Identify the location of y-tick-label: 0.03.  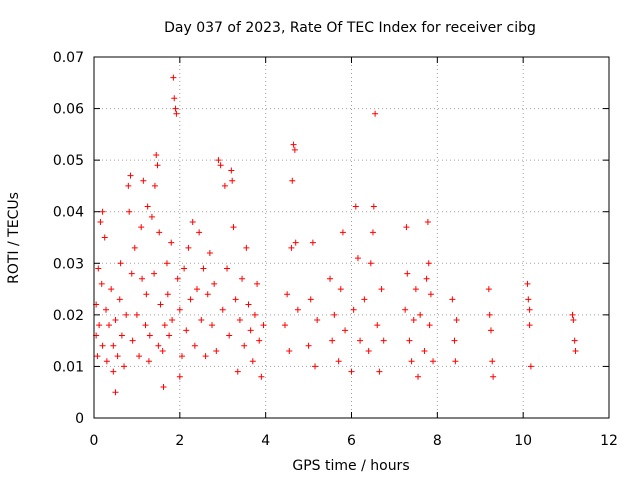
(68, 264).